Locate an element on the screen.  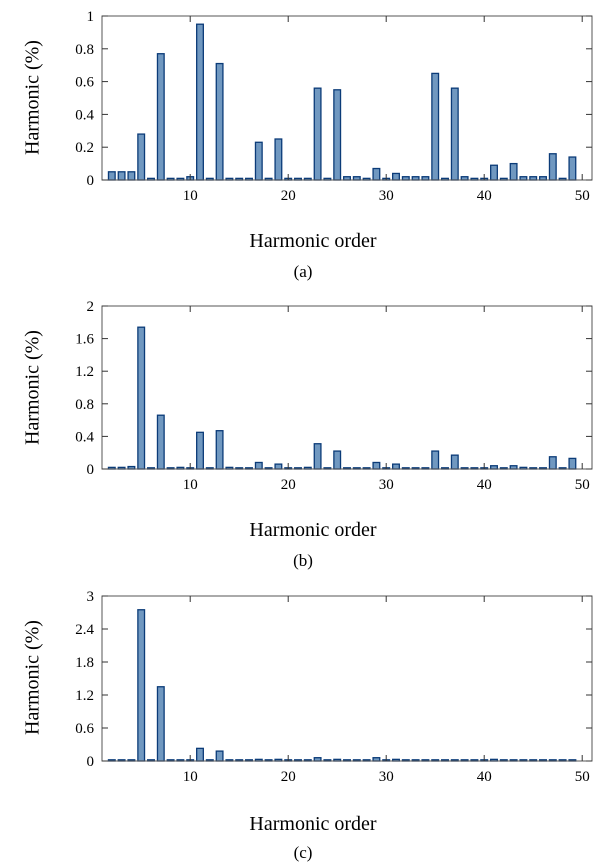
chart-b-xtick-label-50: 50 is located at coordinates (582, 485).